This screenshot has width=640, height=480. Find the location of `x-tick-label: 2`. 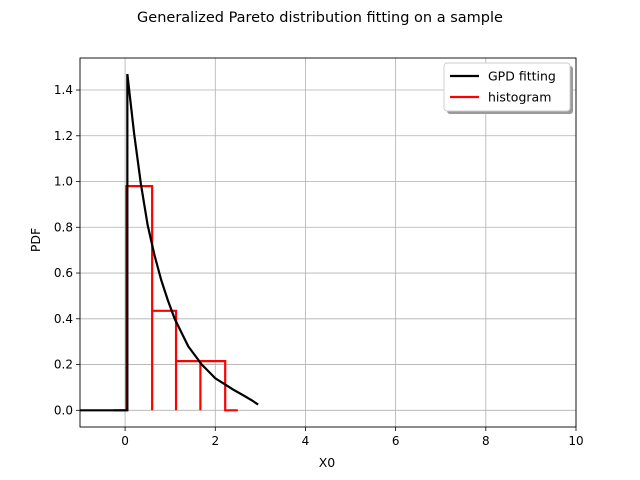

x-tick-label: 2 is located at coordinates (215, 441).